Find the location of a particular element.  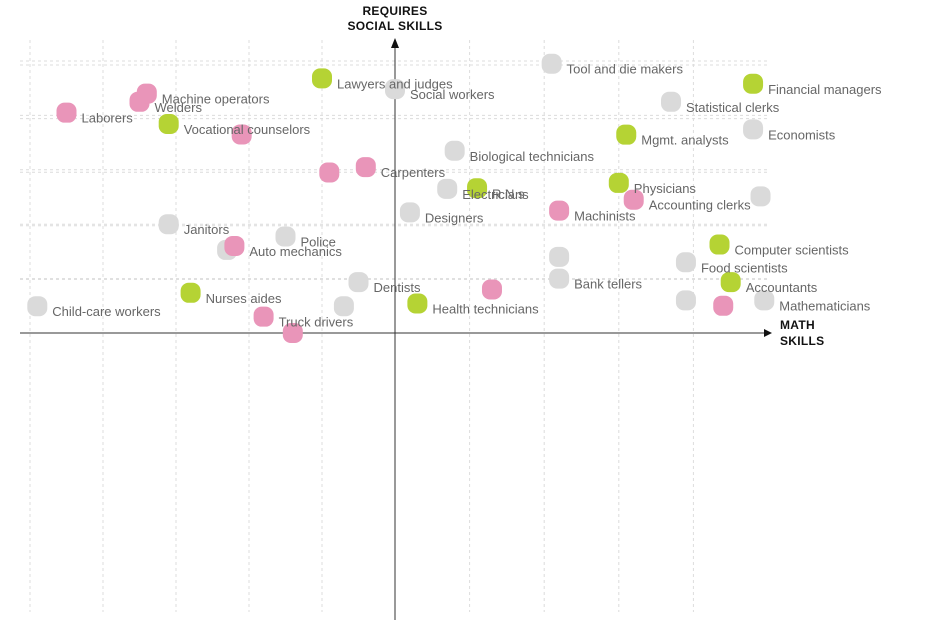

data-label: Social workers is located at coordinates (452, 94).